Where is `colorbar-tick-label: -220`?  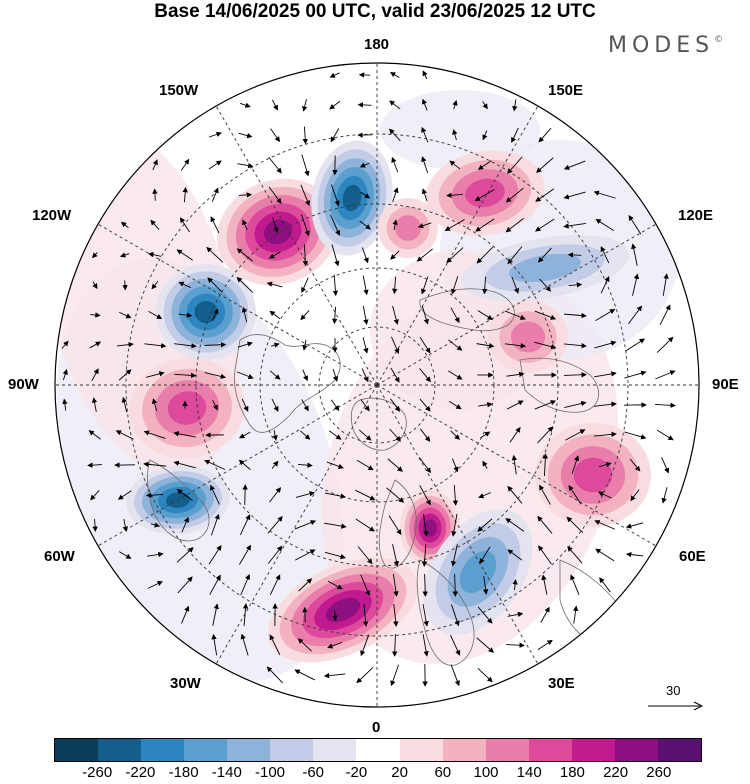 colorbar-tick-label: -220 is located at coordinates (140, 772).